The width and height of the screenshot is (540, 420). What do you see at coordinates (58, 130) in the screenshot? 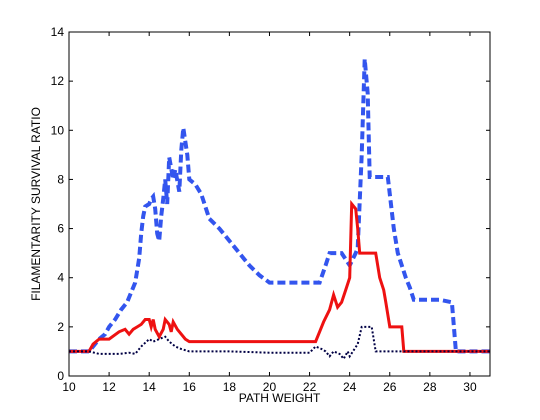
I see `y-tick-label: 10` at bounding box center [58, 130].